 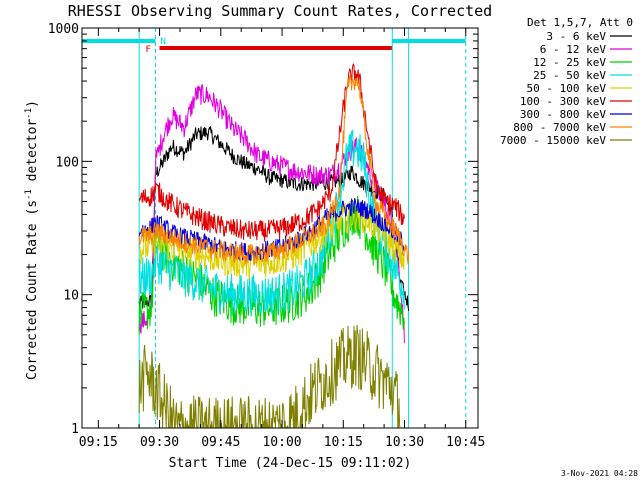 I want to click on y-tick-label-2: 100, so click(x=67, y=162).